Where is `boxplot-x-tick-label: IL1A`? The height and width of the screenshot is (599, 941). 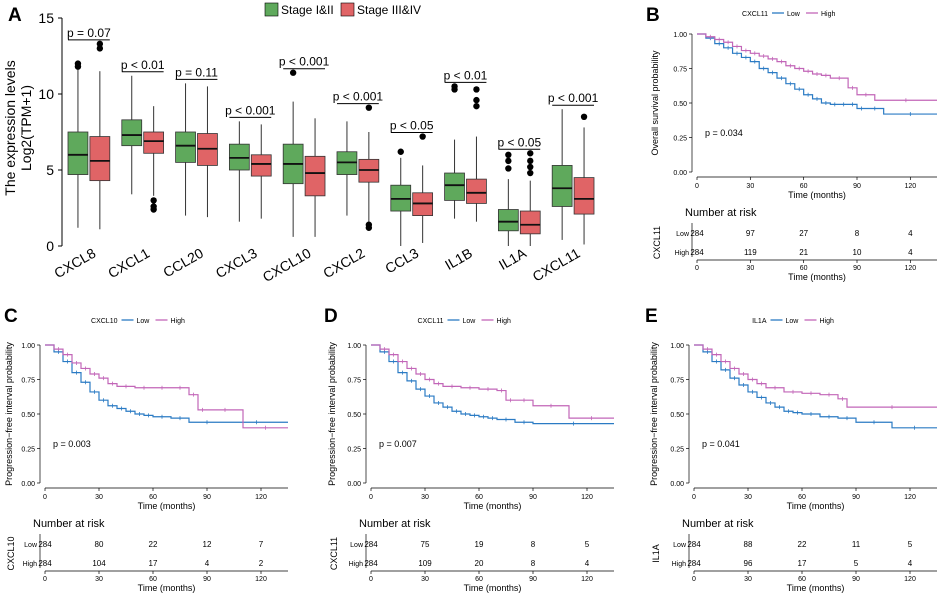
boxplot-x-tick-label: IL1A is located at coordinates (513, 258).